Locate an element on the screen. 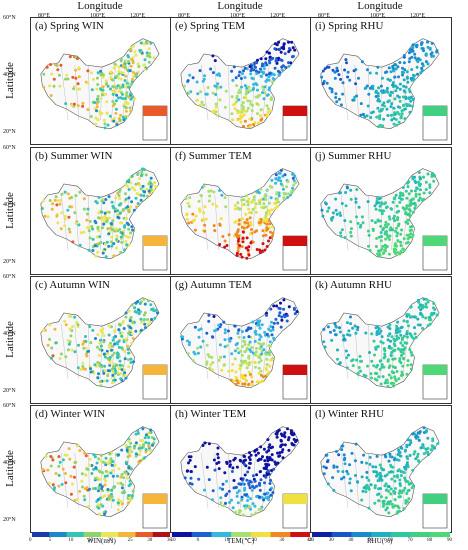  lat-tick: 20°N is located at coordinates (9, 262).